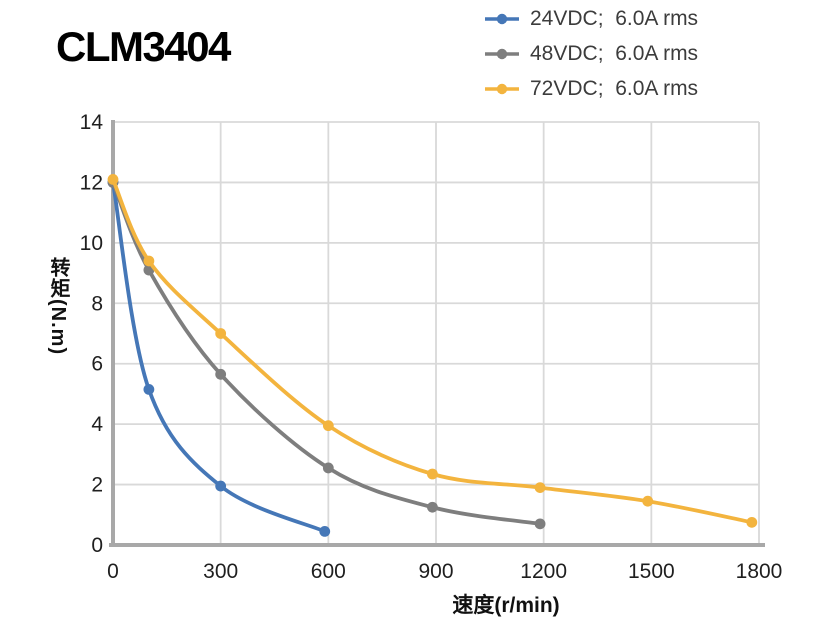 This screenshot has height=640, width=831. I want to click on x-axis-label: 速度(r/min), so click(506, 605).